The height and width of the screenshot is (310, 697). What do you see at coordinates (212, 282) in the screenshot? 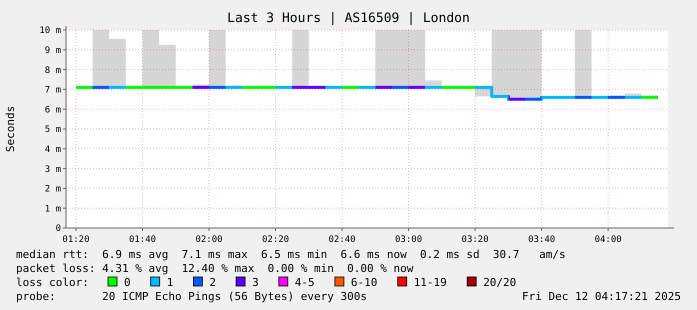
I see `legend-label: 2` at bounding box center [212, 282].